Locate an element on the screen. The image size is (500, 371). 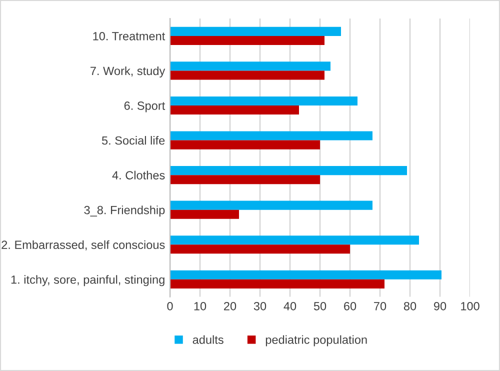
x-tick-label: 20 is located at coordinates (230, 306).